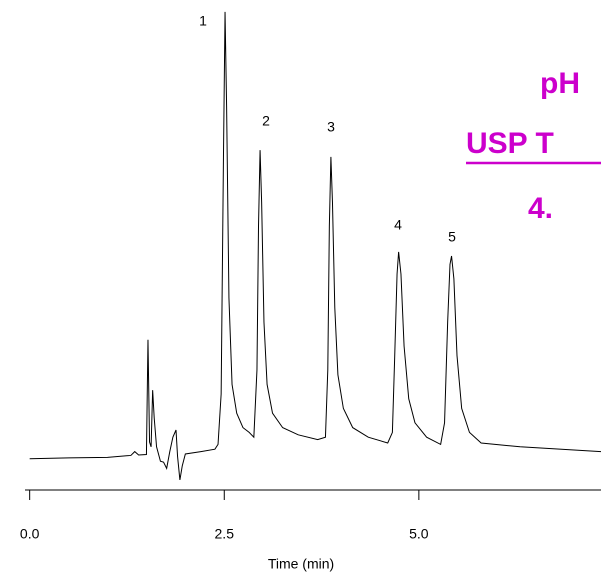  Describe the element at coordinates (266, 121) in the screenshot. I see `peak-label: 2` at that location.